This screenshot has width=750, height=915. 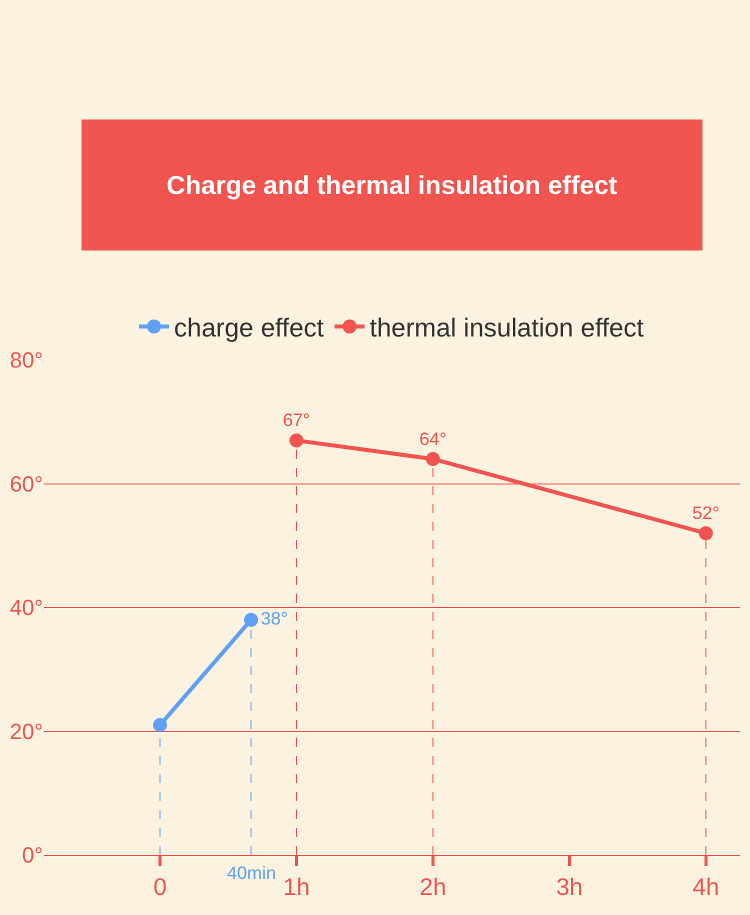 What do you see at coordinates (32, 855) in the screenshot?
I see `y-tick-label: 0°` at bounding box center [32, 855].